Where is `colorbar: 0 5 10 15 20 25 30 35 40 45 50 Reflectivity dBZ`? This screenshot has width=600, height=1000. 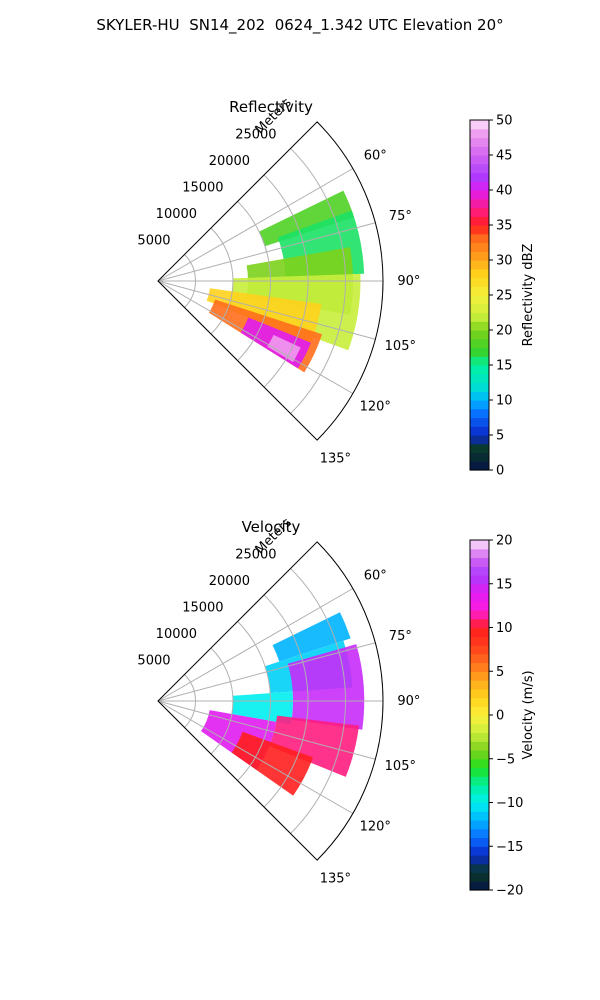
colorbar: 0 5 10 15 20 25 30 35 40 45 50 Reflectivity dBZ is located at coordinates (502, 296).